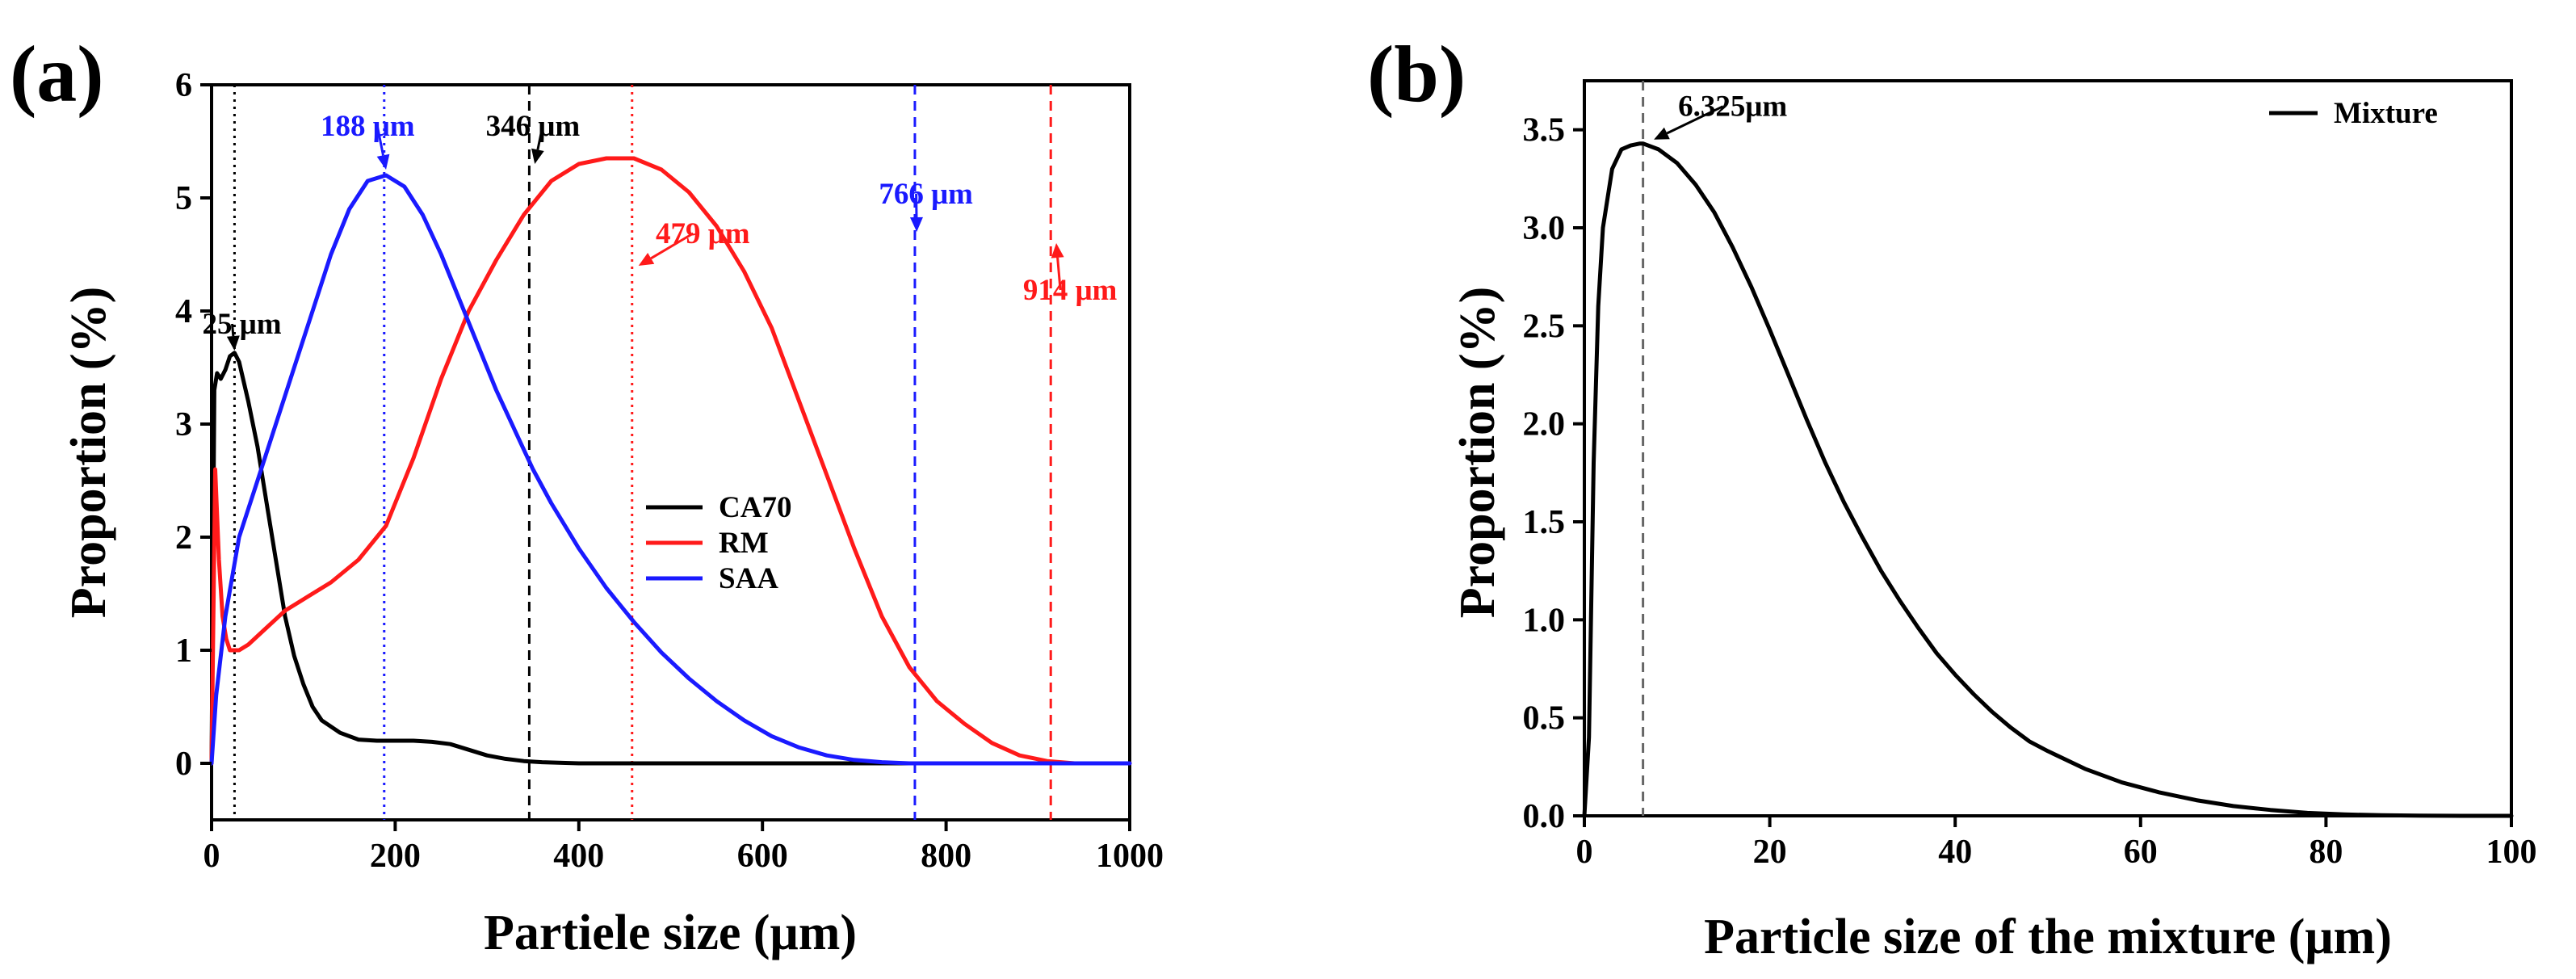 Image resolution: width=2576 pixels, height=979 pixels. I want to click on panel-a-annotation-766-m-arrow-head, so click(916, 224).